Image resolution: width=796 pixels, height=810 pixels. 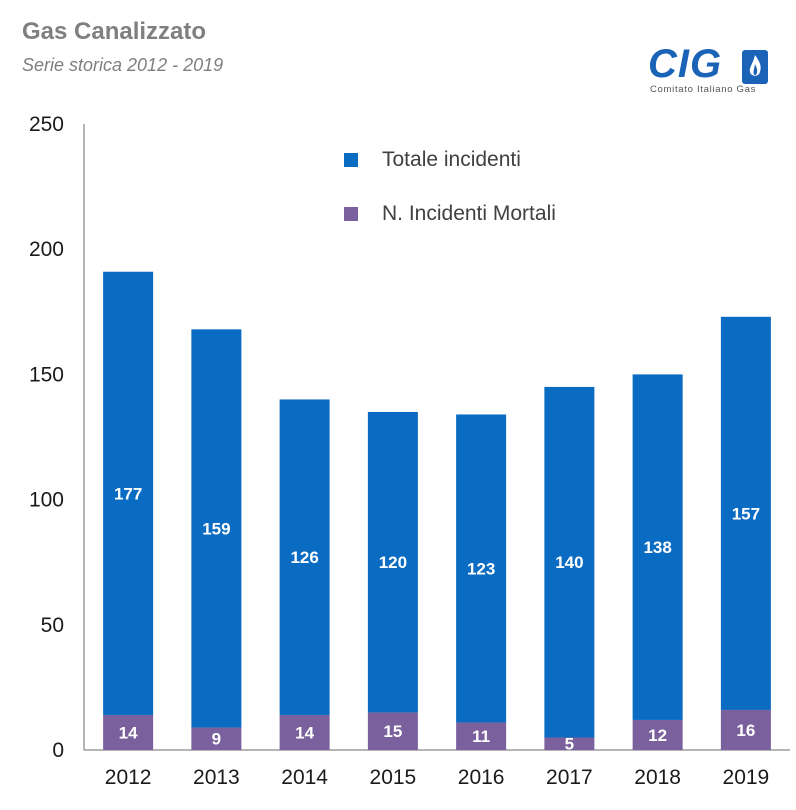 I want to click on y-tick-label: 250, so click(x=46, y=124).